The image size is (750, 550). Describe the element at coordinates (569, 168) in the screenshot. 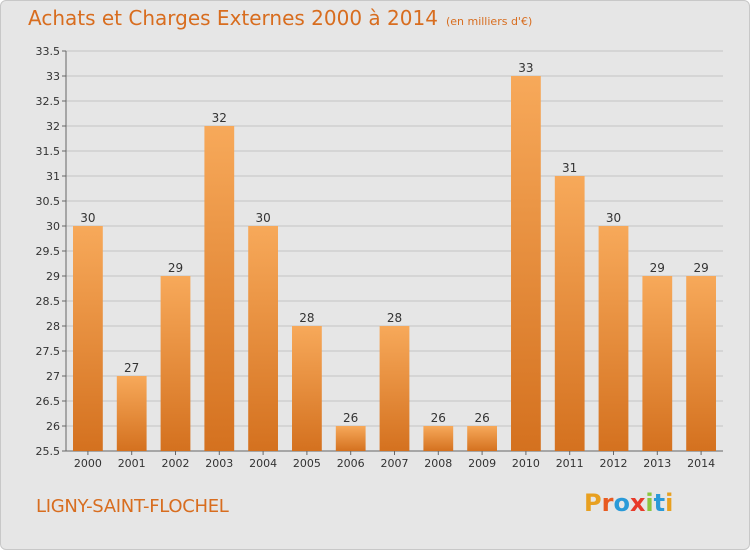

I see `data-label: 31` at that location.